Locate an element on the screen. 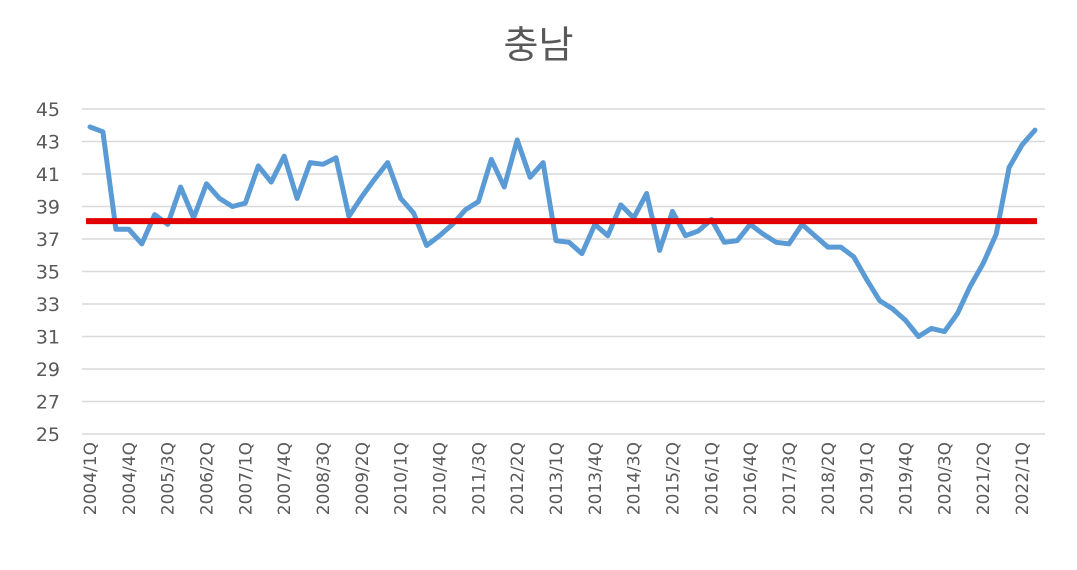 This screenshot has width=1077, height=570. x-tick-label: 2007/4Q is located at coordinates (285, 478).